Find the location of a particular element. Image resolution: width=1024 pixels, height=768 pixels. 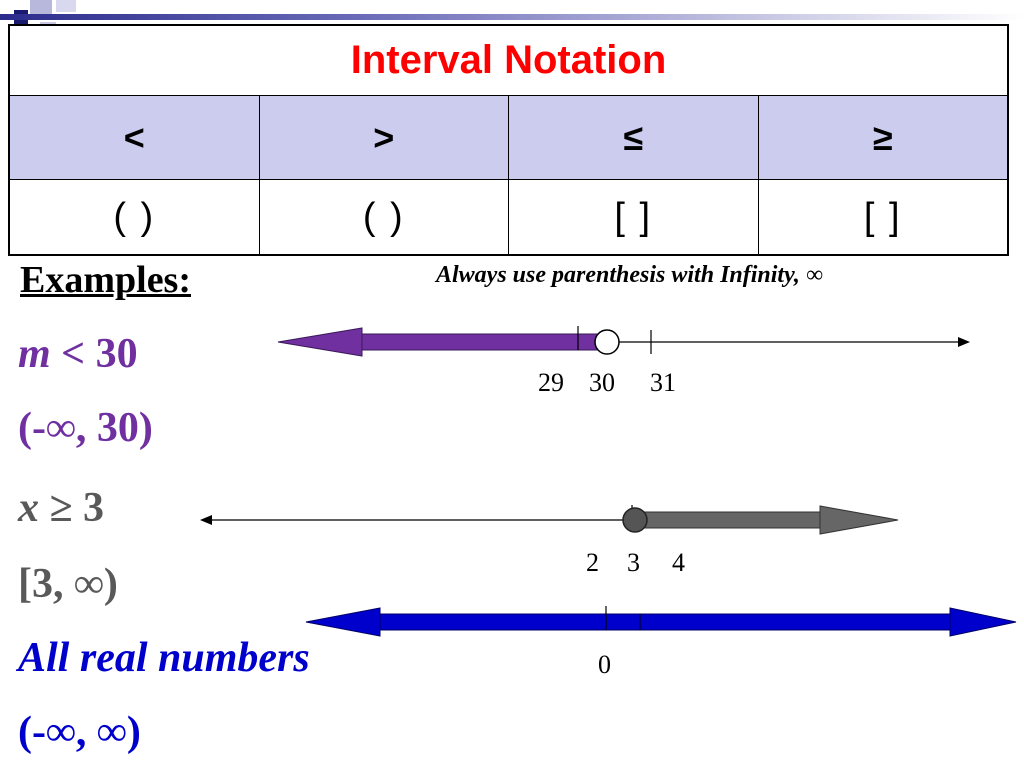

example1-inequality-rest: < 30 is located at coordinates (94, 354).